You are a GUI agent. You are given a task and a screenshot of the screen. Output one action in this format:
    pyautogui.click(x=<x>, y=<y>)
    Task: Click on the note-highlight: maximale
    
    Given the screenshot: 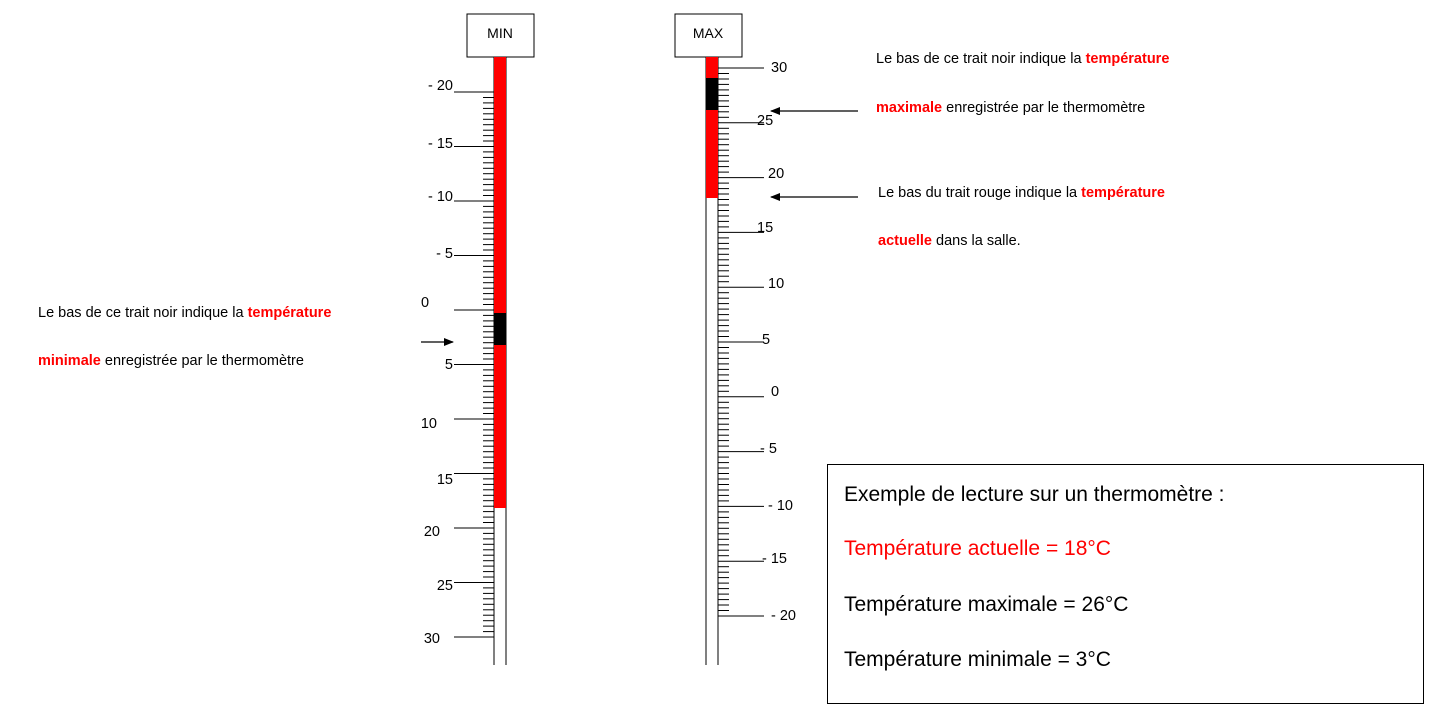 What is the action you would take?
    pyautogui.click(x=909, y=108)
    